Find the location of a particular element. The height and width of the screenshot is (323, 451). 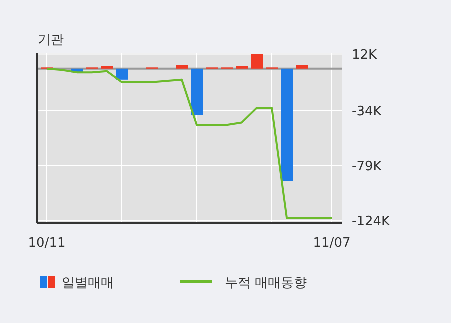

y-tick-label: 12K is located at coordinates (365, 56).